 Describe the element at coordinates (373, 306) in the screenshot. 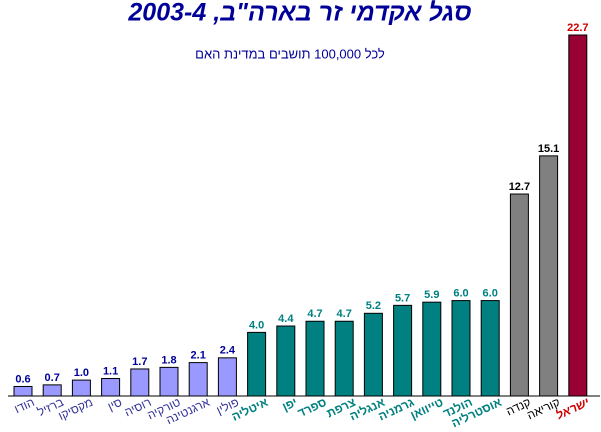

I see `value-label: 5.2` at that location.